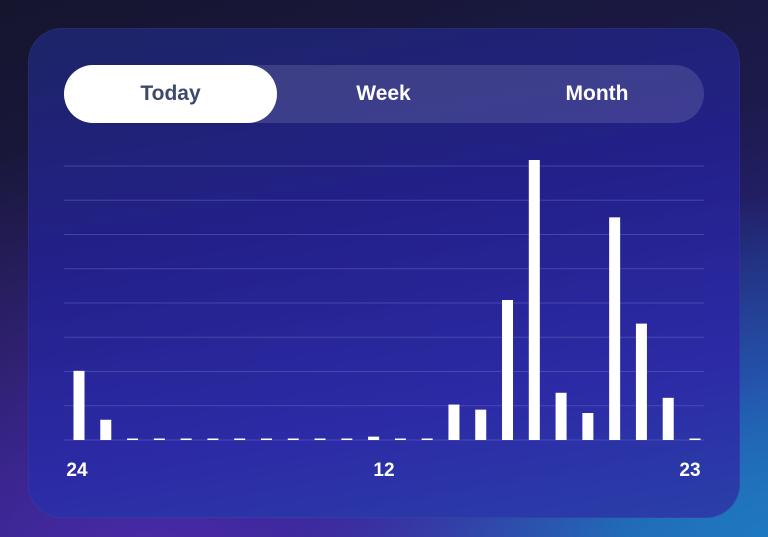 The height and width of the screenshot is (537, 768). I want to click on tab-month: Month, so click(597, 93).